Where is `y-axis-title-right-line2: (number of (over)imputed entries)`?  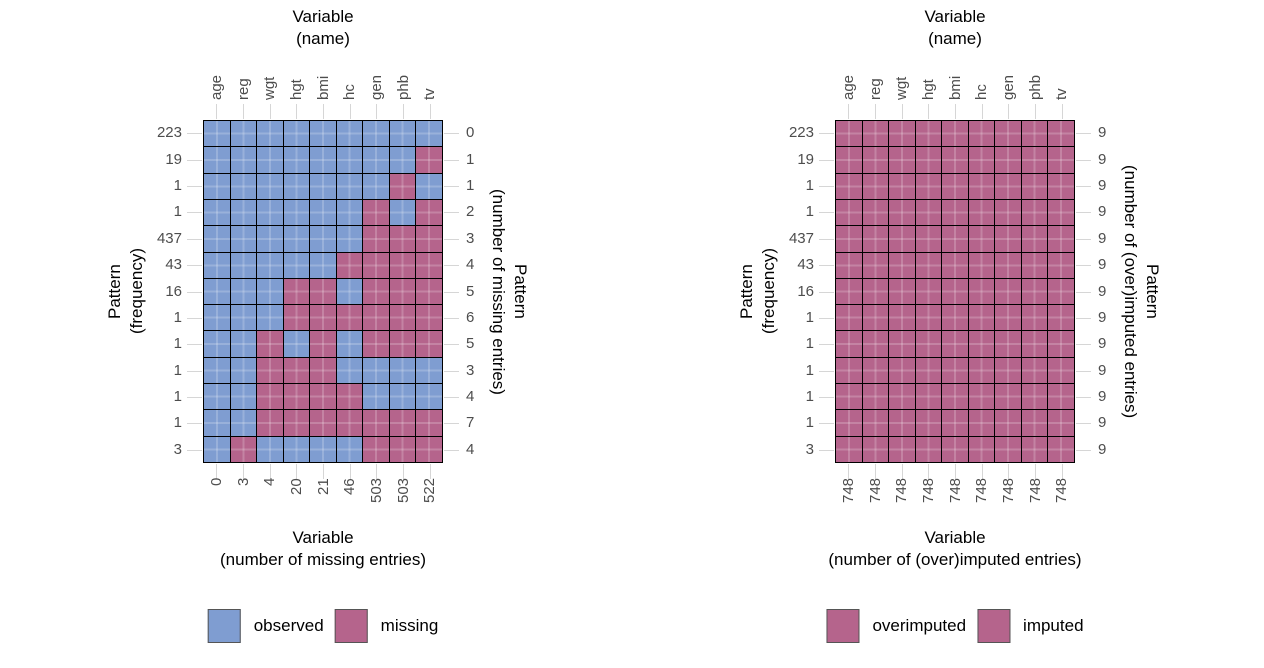 y-axis-title-right-line2: (number of (over)imputed entries) is located at coordinates (1130, 291).